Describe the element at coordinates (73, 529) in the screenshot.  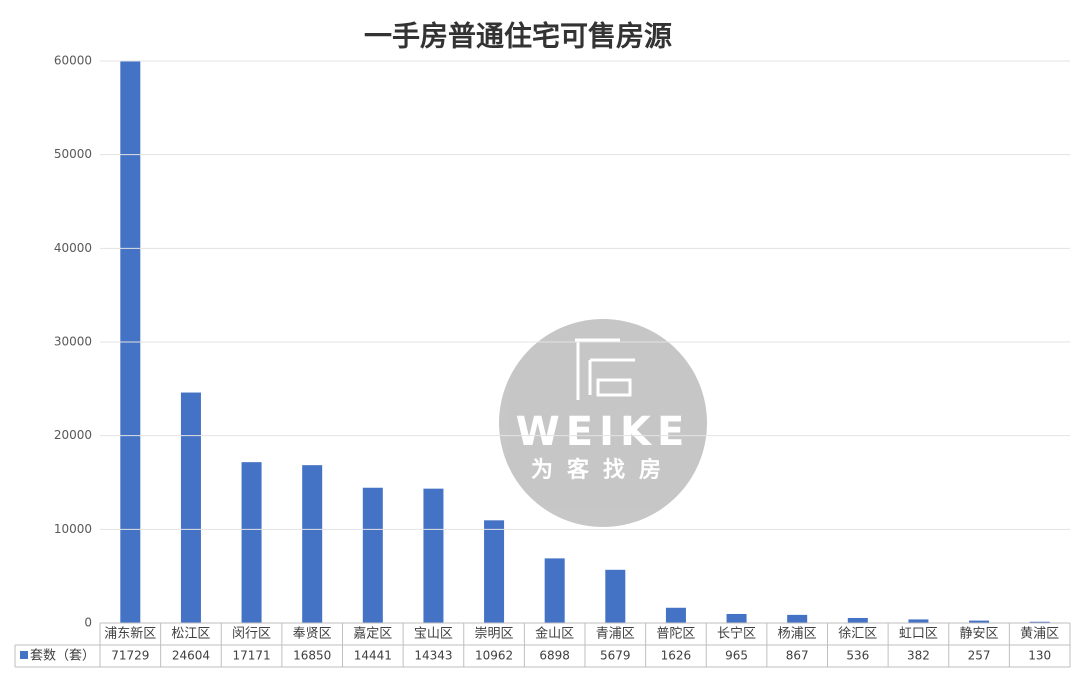
I see `y-tick-label: 10000` at that location.